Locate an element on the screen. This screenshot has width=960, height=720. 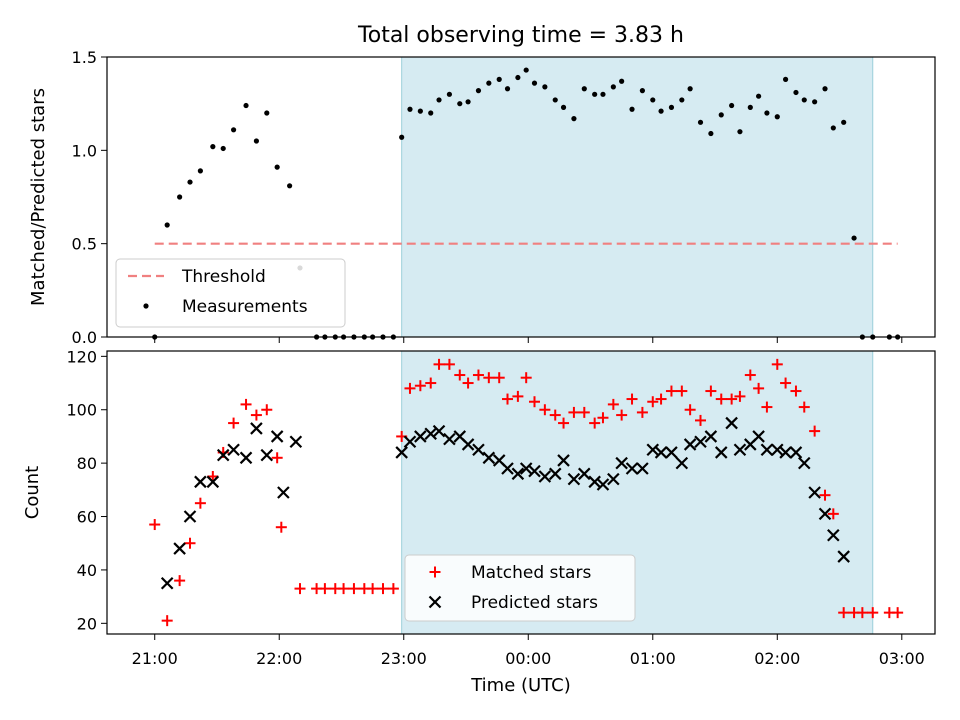
bottom-y-ticks: 20 40 60 80 100 120 is located at coordinates (86, 490).